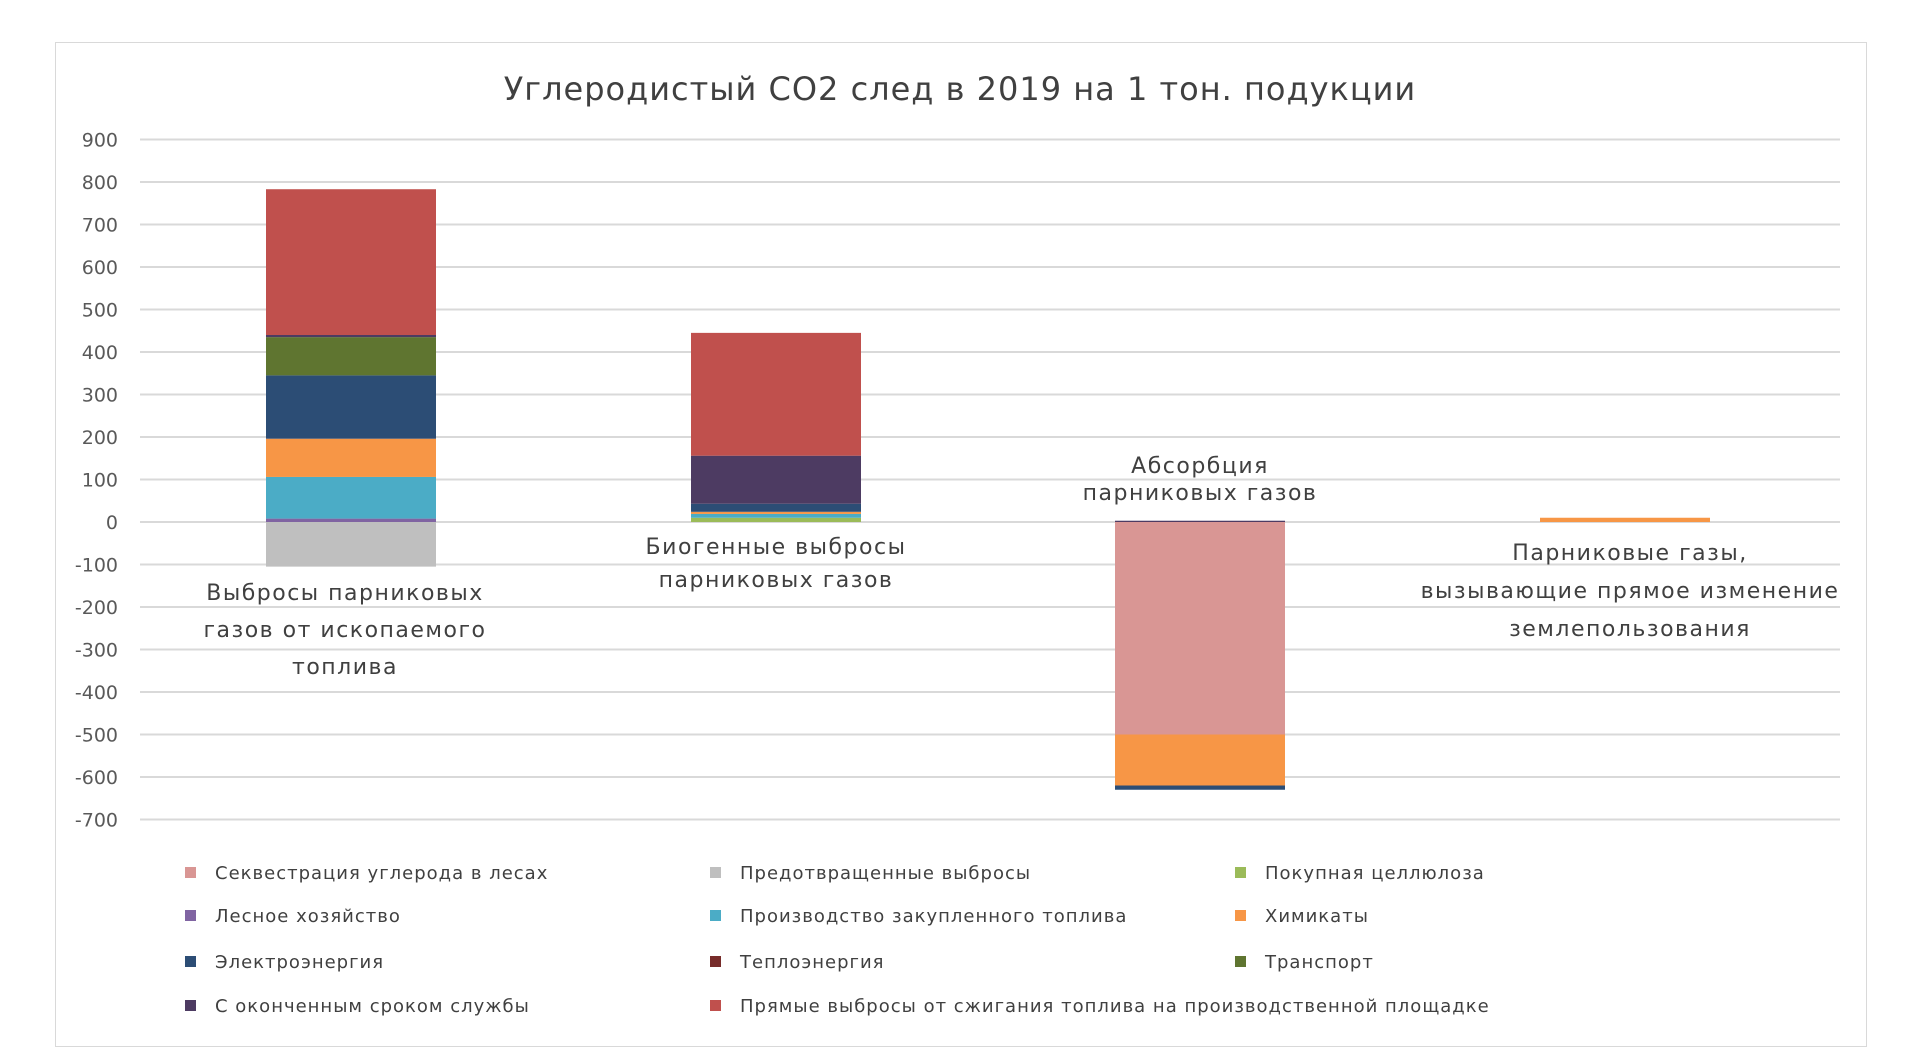 This screenshot has height=1062, width=1920. I want to click on legend-label: Секвестрация углерода в лесах, so click(381, 873).